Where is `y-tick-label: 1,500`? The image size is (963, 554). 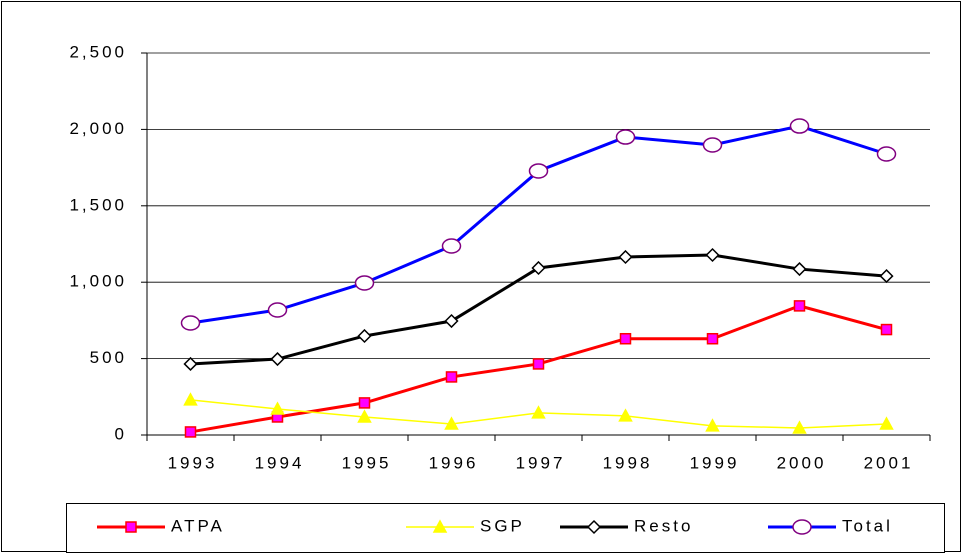 y-tick-label: 1,500 is located at coordinates (98, 204).